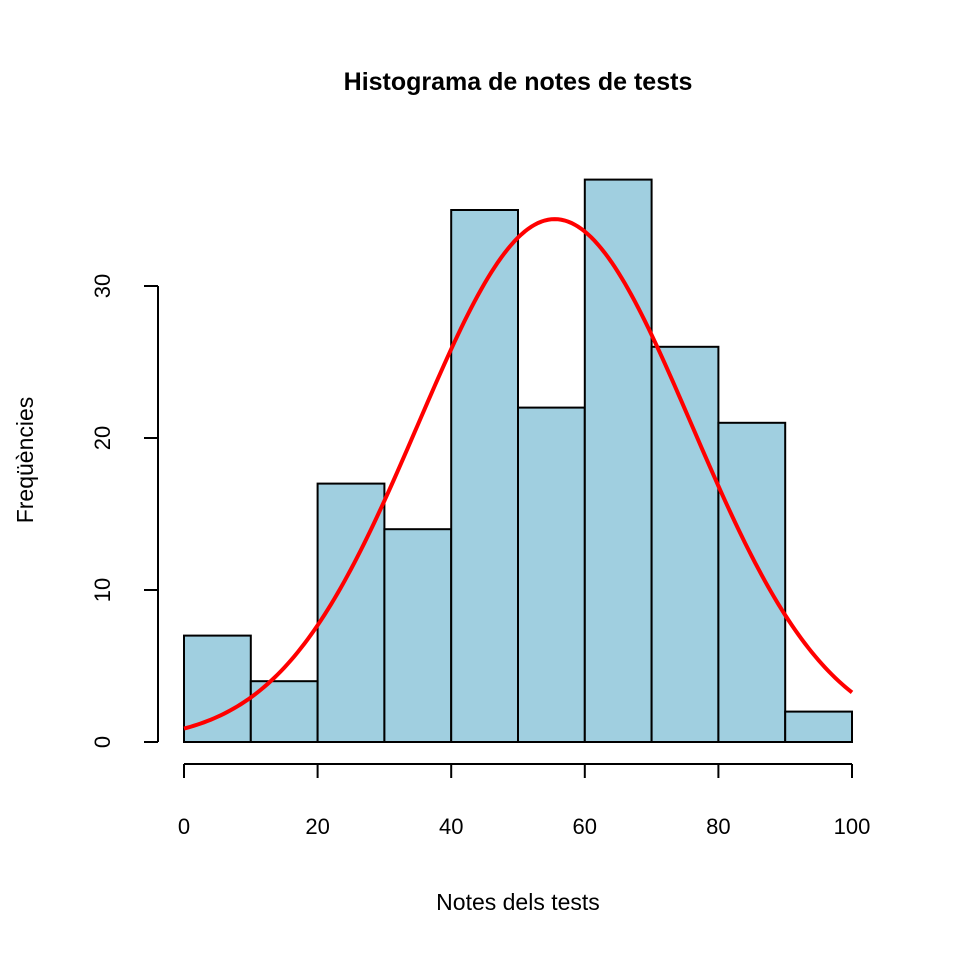 The width and height of the screenshot is (960, 960). What do you see at coordinates (585, 826) in the screenshot?
I see `x-tick-label-60: 60` at bounding box center [585, 826].